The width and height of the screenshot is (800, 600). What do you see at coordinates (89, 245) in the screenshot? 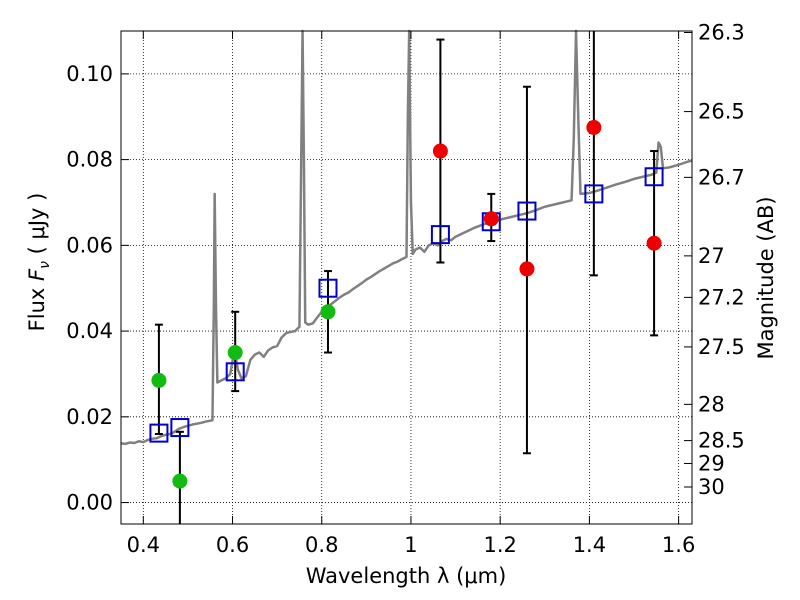
I see `y-tick-label: 0.06` at bounding box center [89, 245].